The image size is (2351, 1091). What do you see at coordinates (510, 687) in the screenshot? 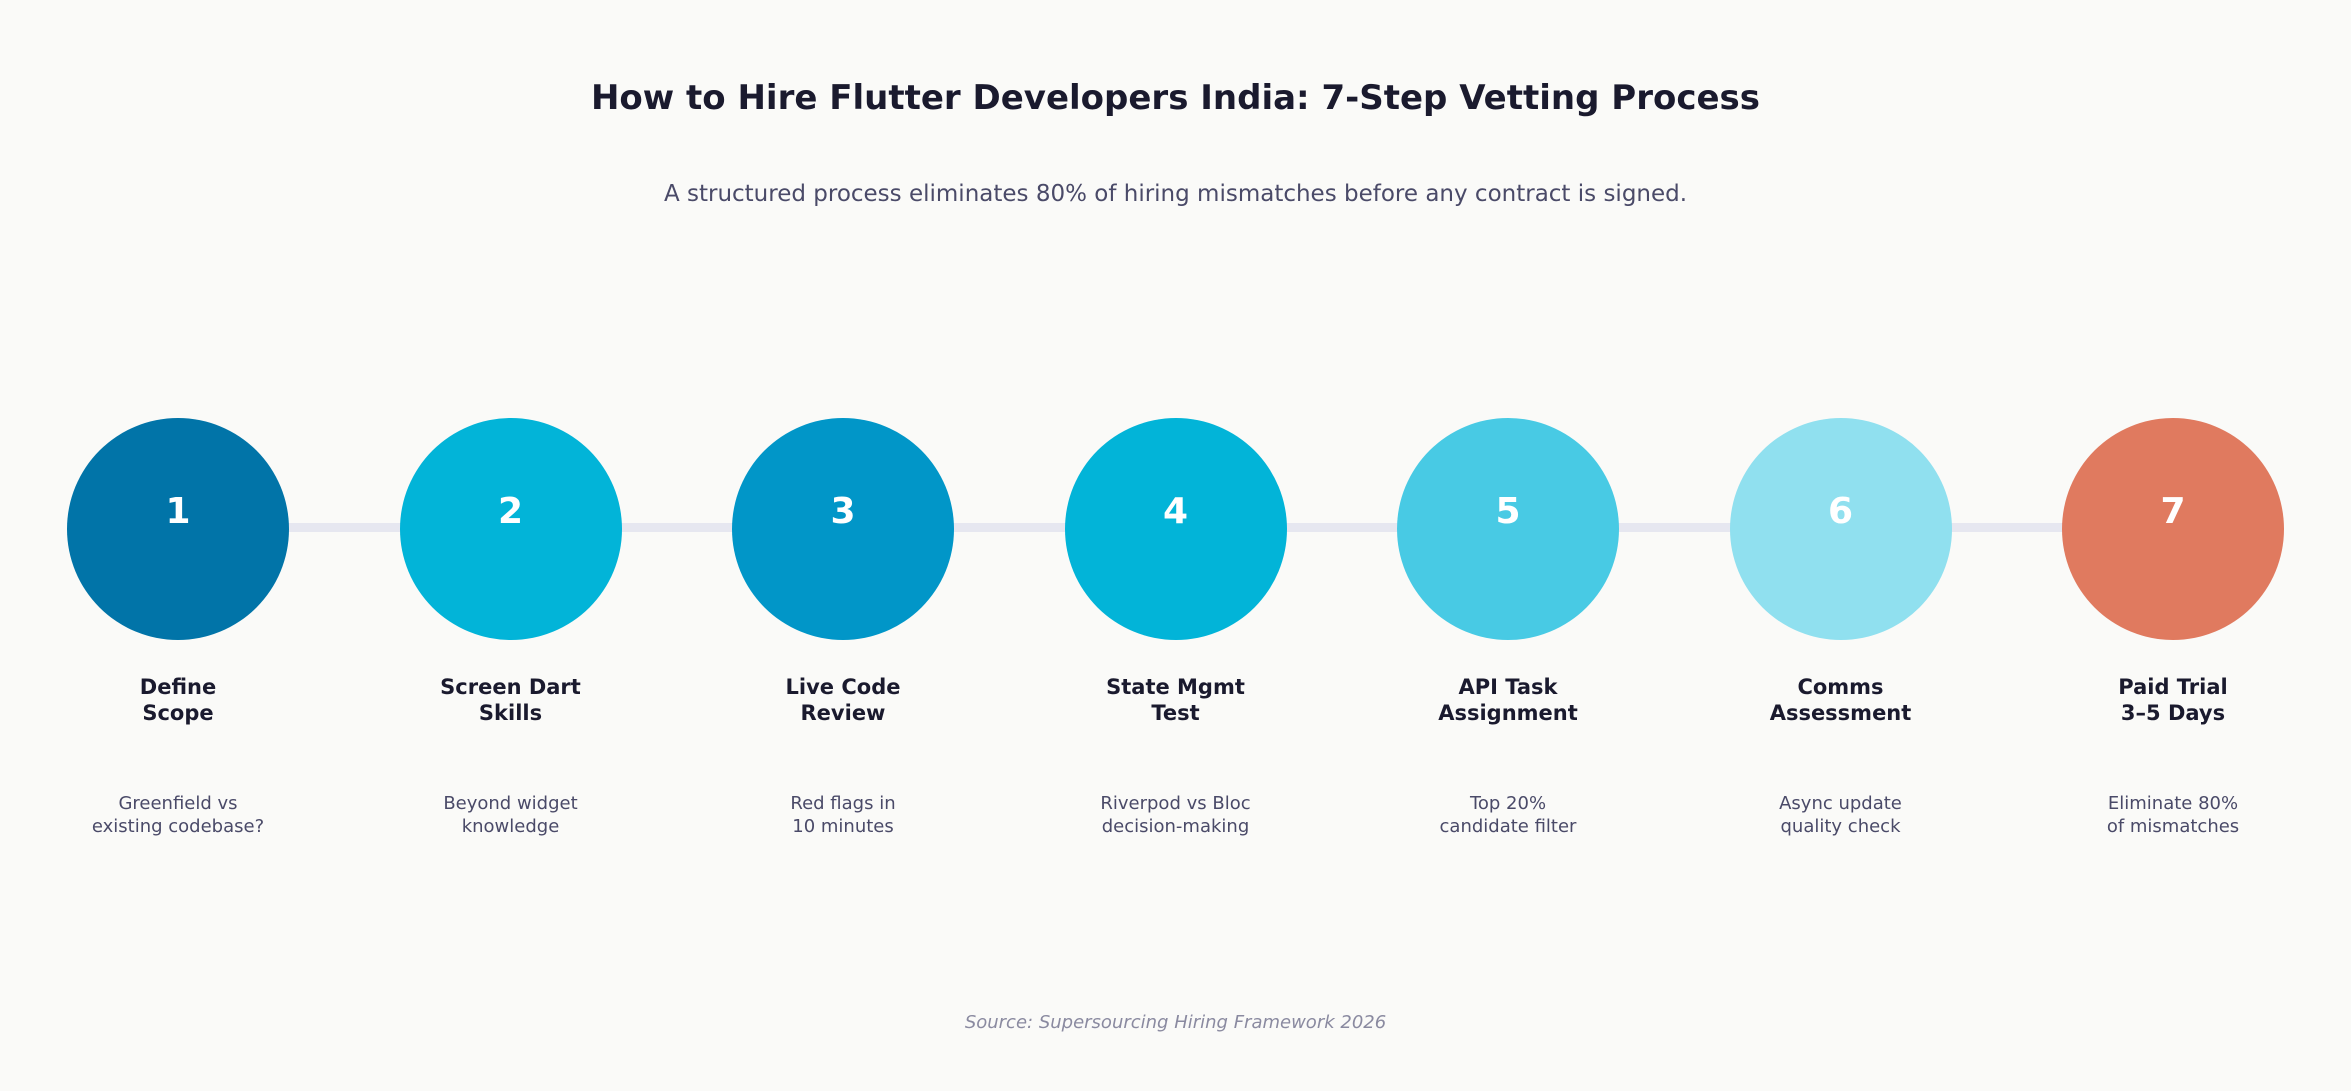
I see `step-label-line: Screen Dart` at bounding box center [510, 687].